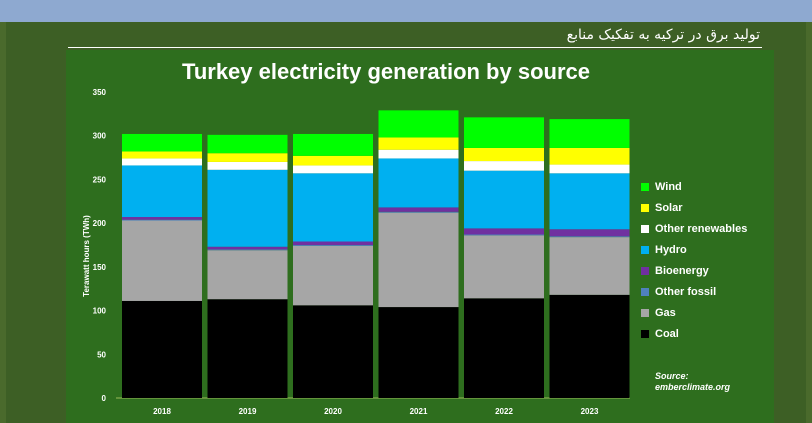 This screenshot has width=812, height=423. I want to click on y-tick-label: 150, so click(100, 267).